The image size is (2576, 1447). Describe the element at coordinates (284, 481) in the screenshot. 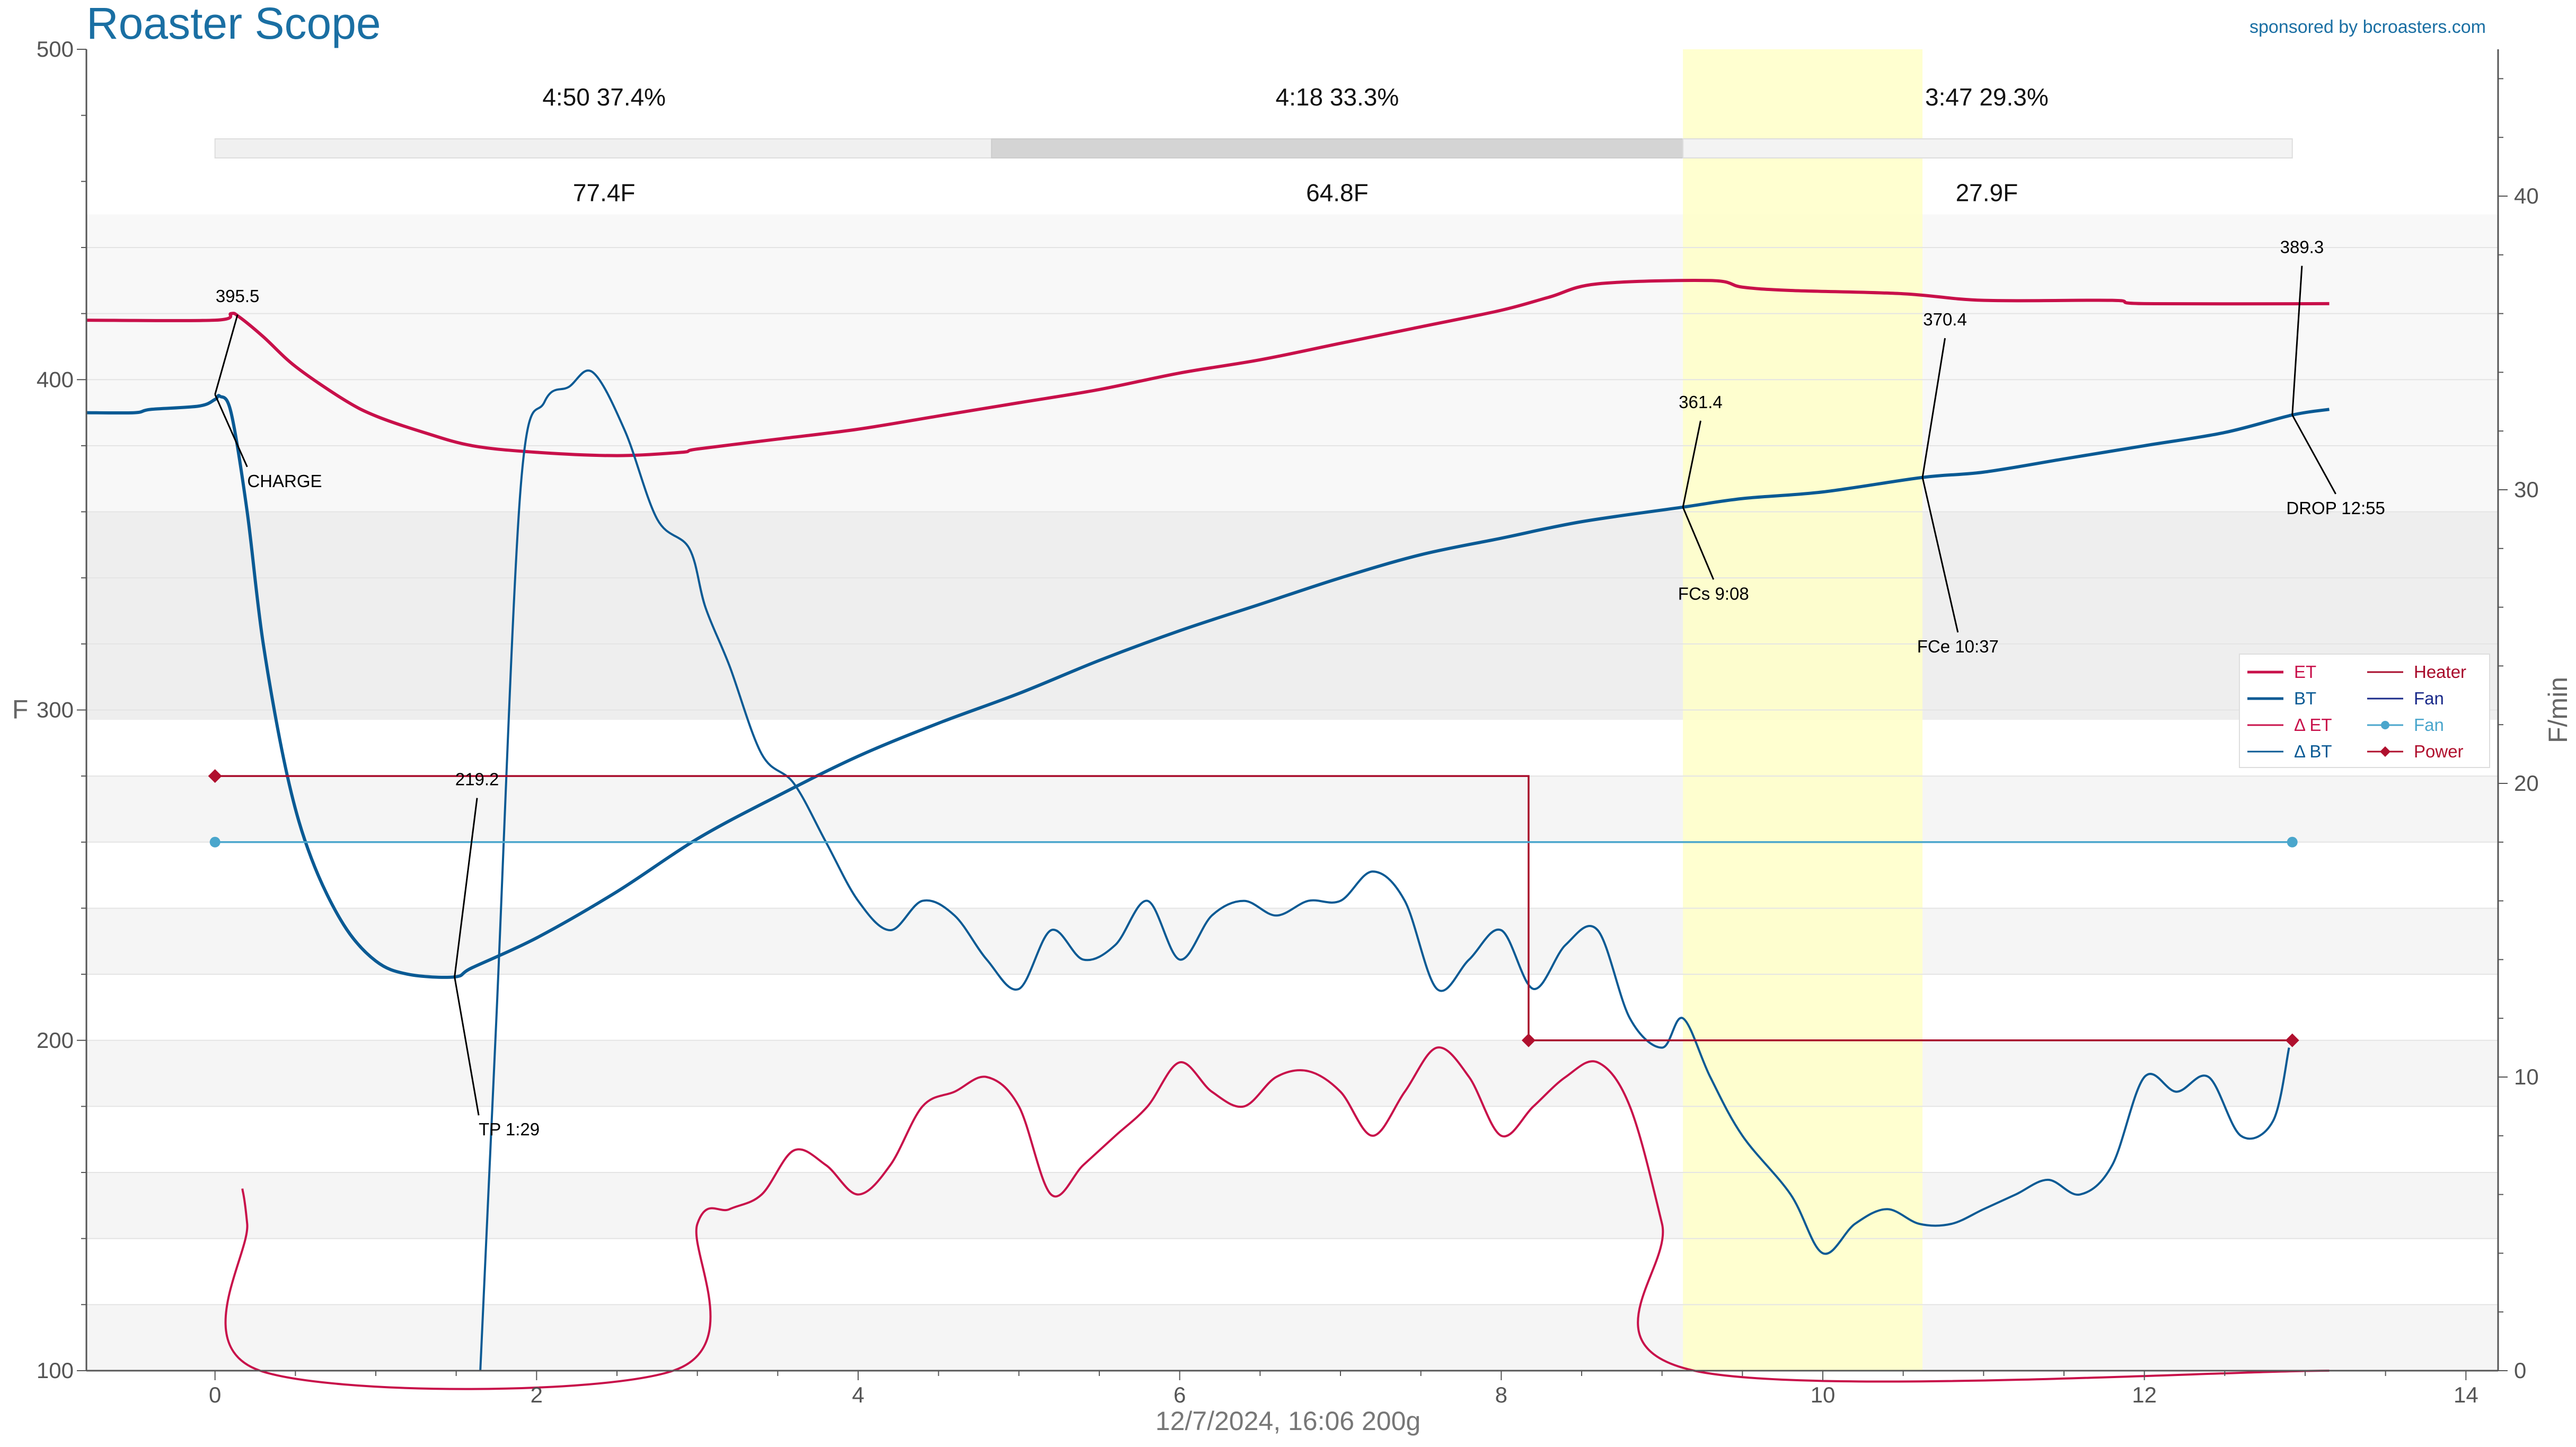

I see `annotation-label: CHARGE` at that location.